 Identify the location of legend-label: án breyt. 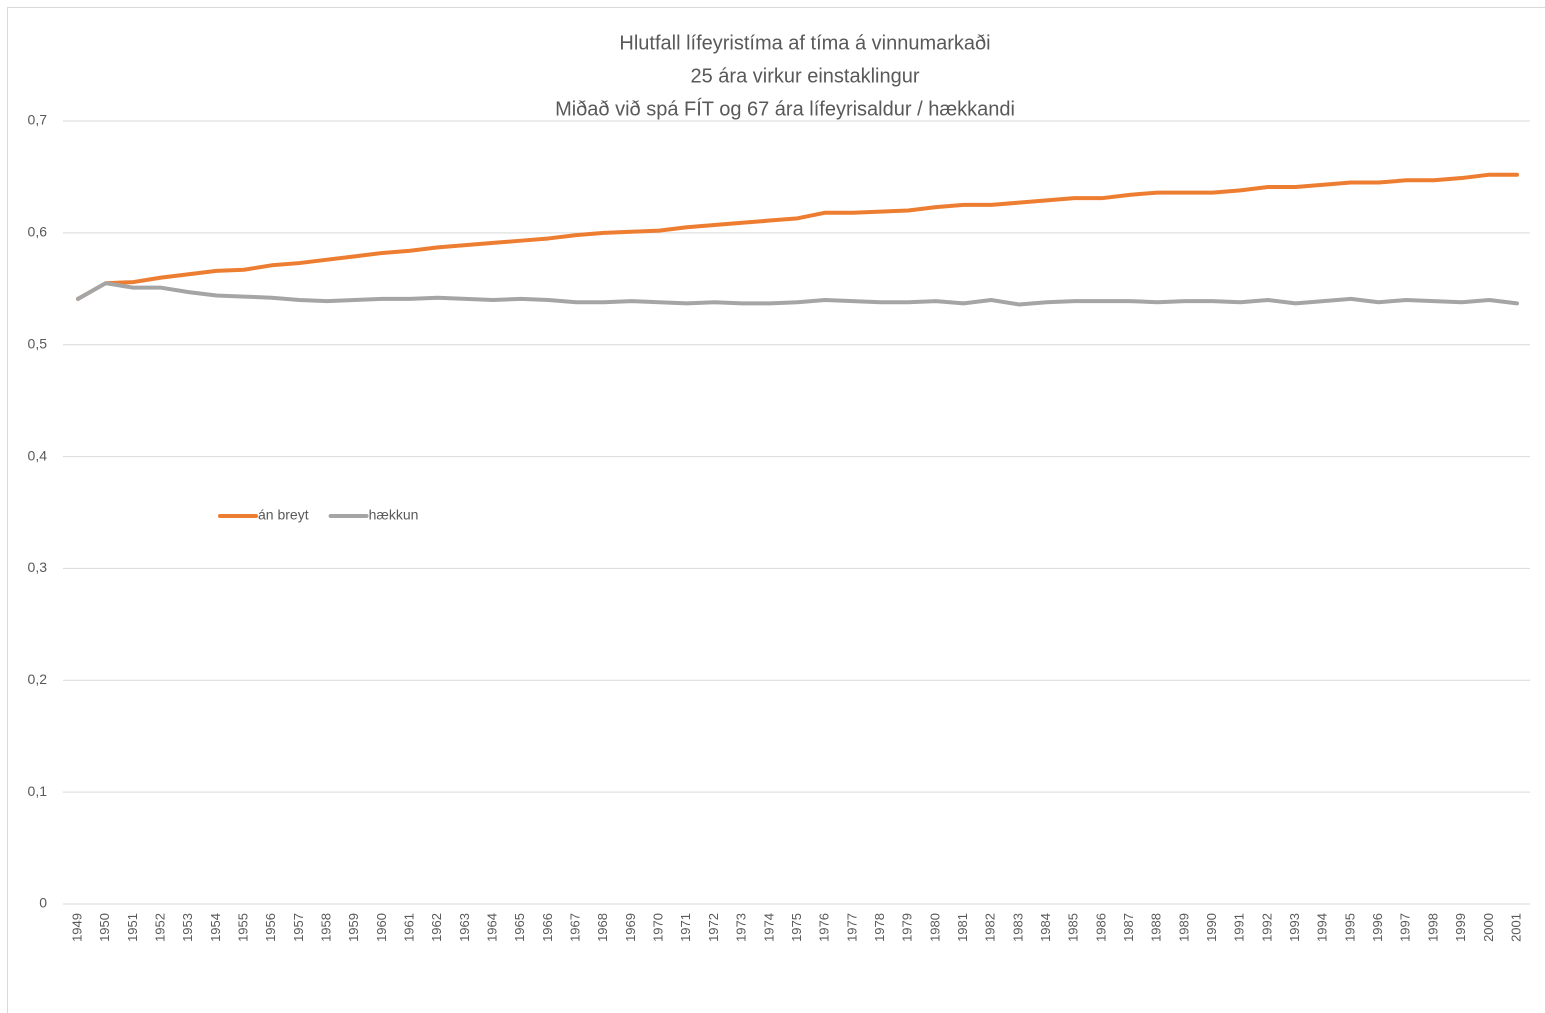
(283, 515).